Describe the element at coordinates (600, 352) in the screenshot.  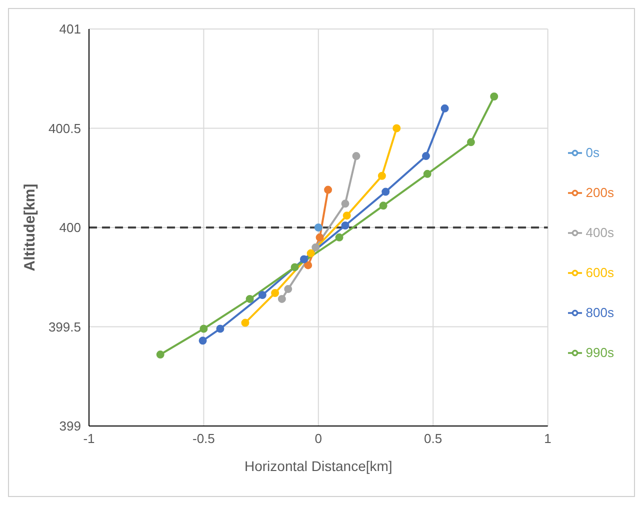
I see `legend-label: 990s` at that location.